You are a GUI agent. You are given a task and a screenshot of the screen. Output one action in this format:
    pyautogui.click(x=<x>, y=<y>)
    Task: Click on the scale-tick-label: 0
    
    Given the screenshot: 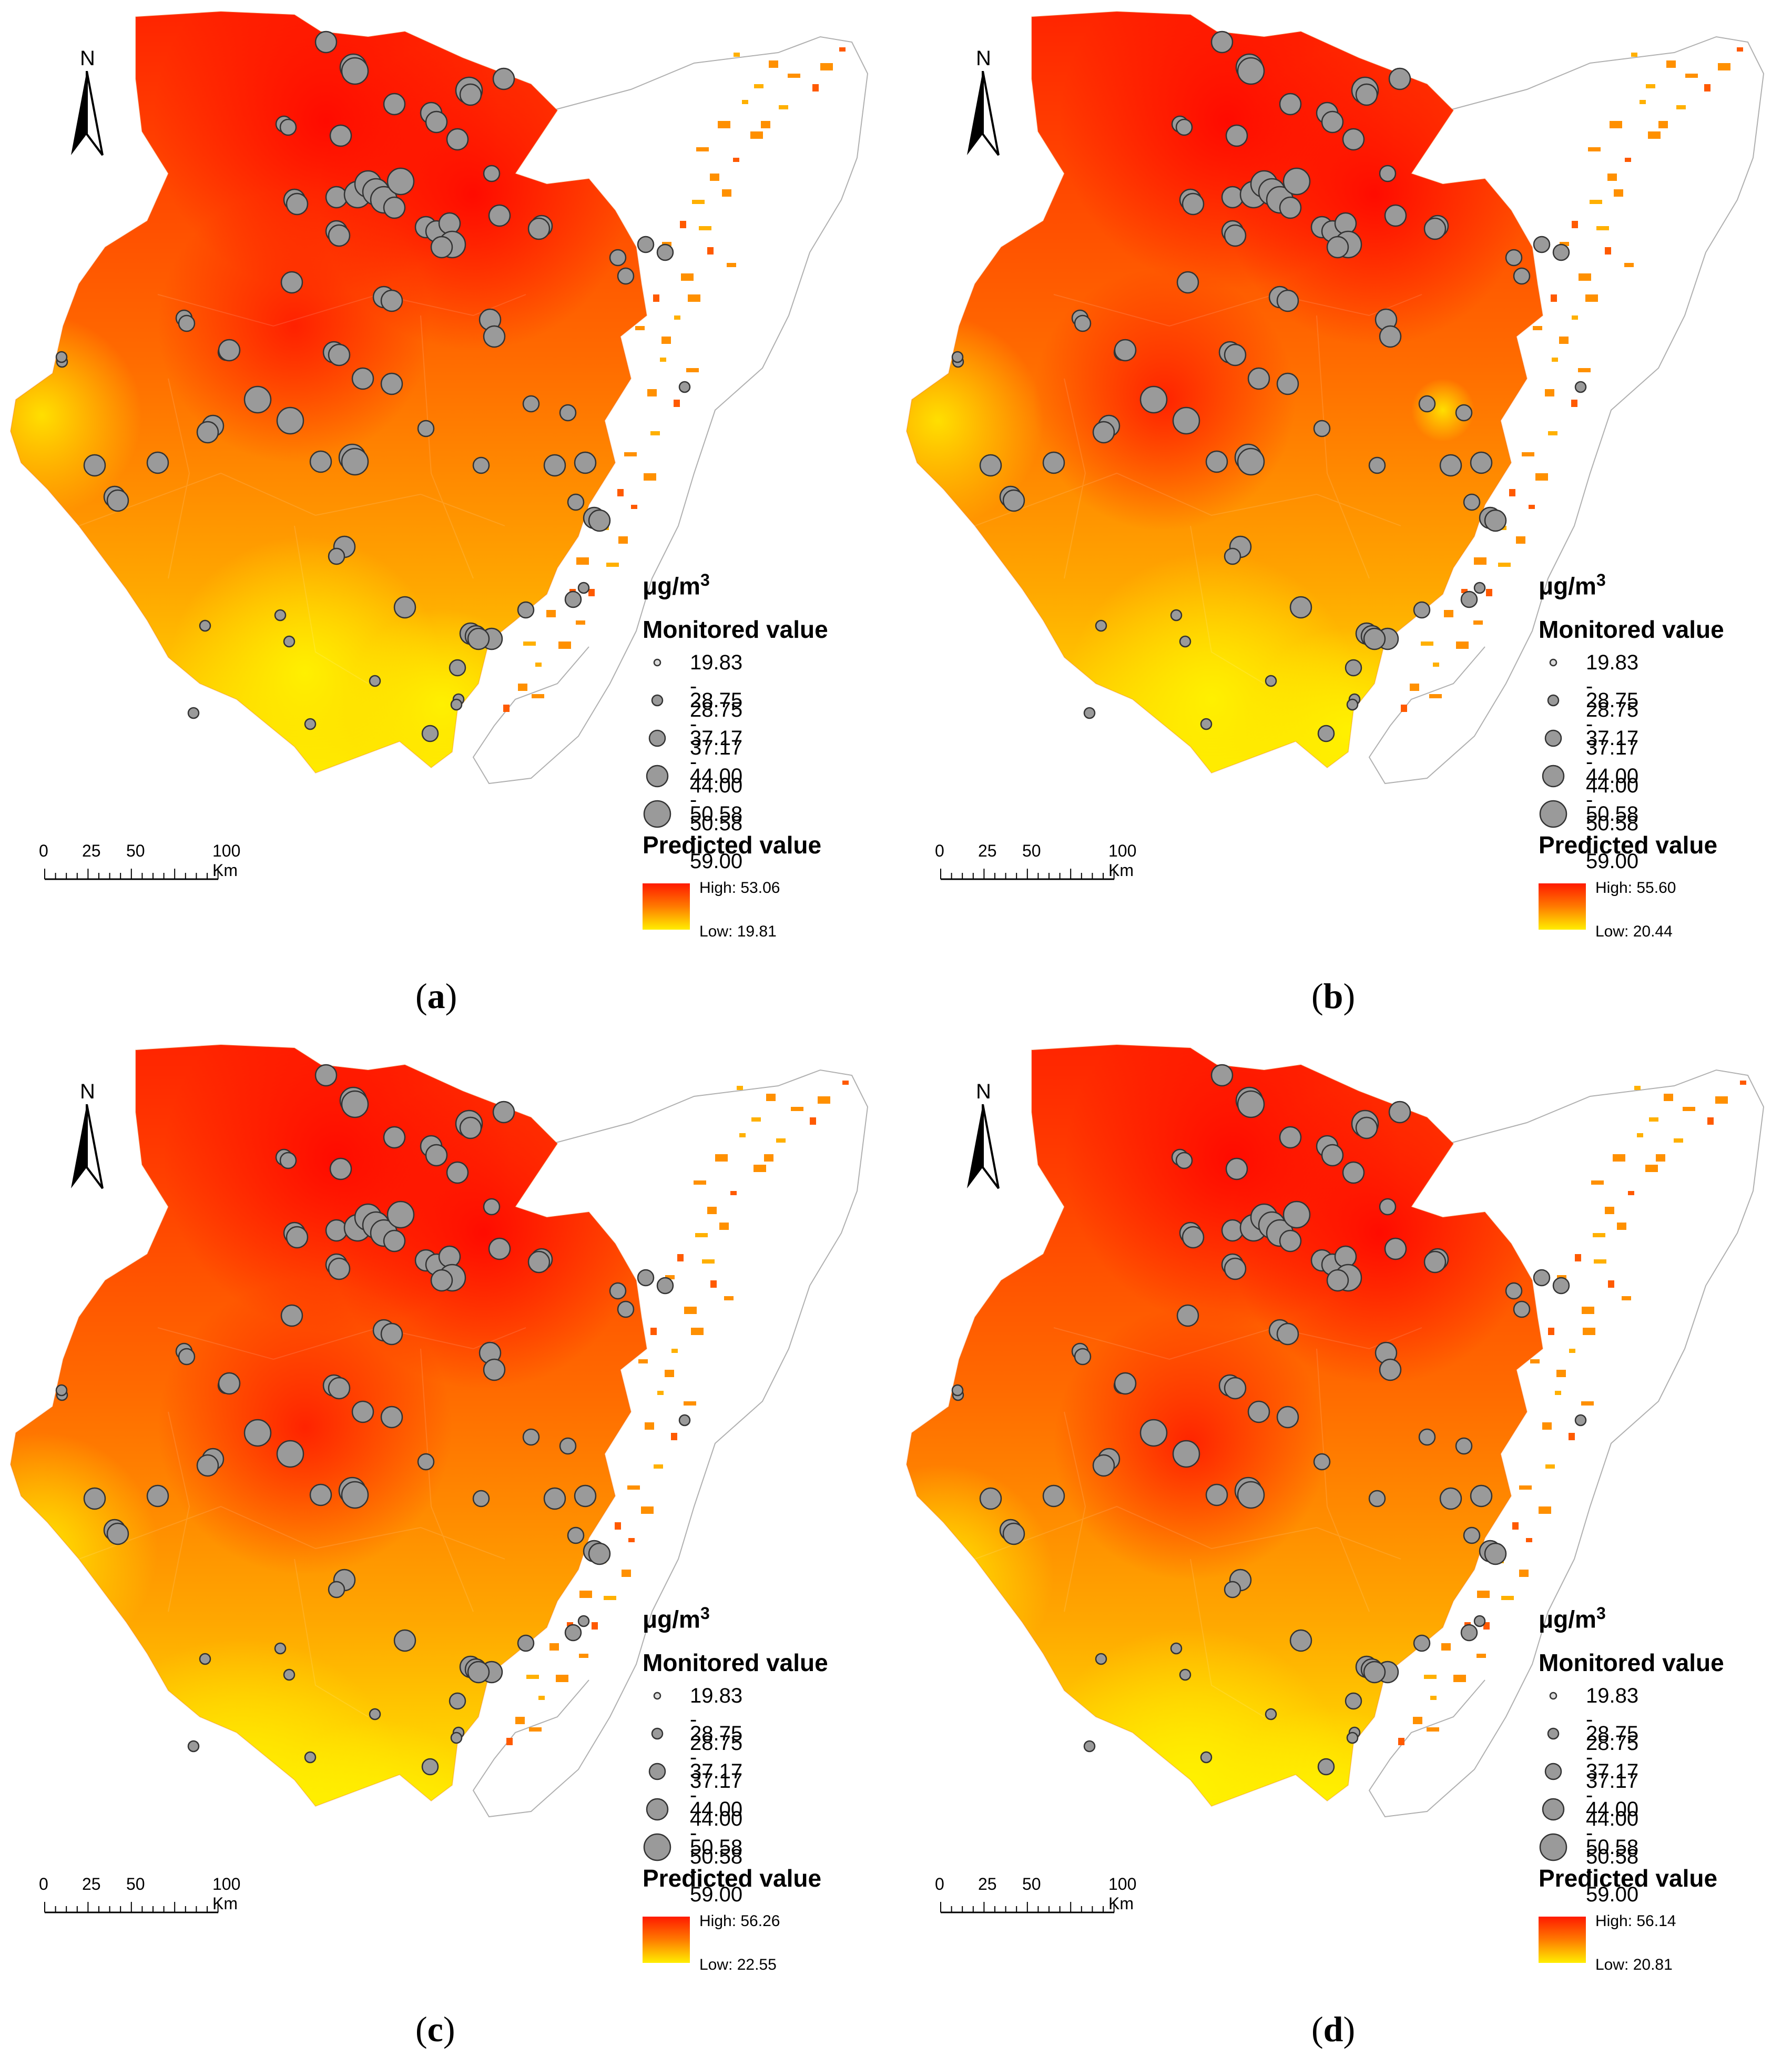 What is the action you would take?
    pyautogui.click(x=939, y=850)
    